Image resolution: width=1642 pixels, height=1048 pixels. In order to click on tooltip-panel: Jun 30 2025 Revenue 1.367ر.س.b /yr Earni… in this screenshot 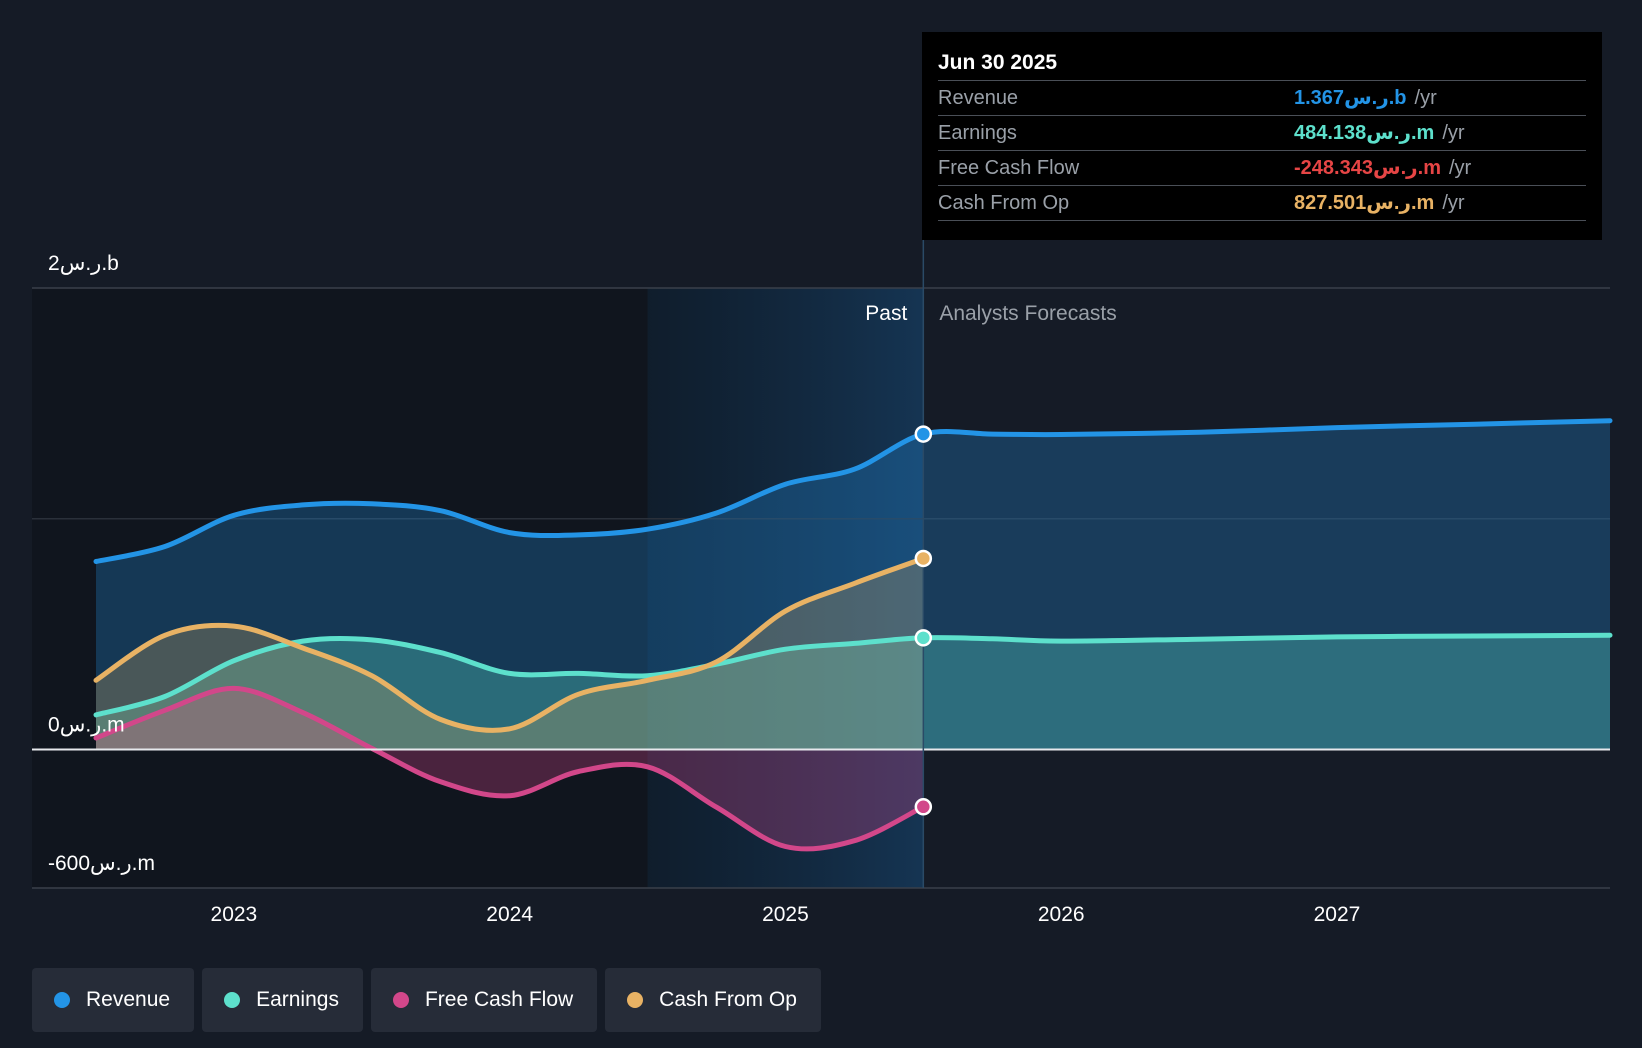, I will do `click(1262, 136)`.